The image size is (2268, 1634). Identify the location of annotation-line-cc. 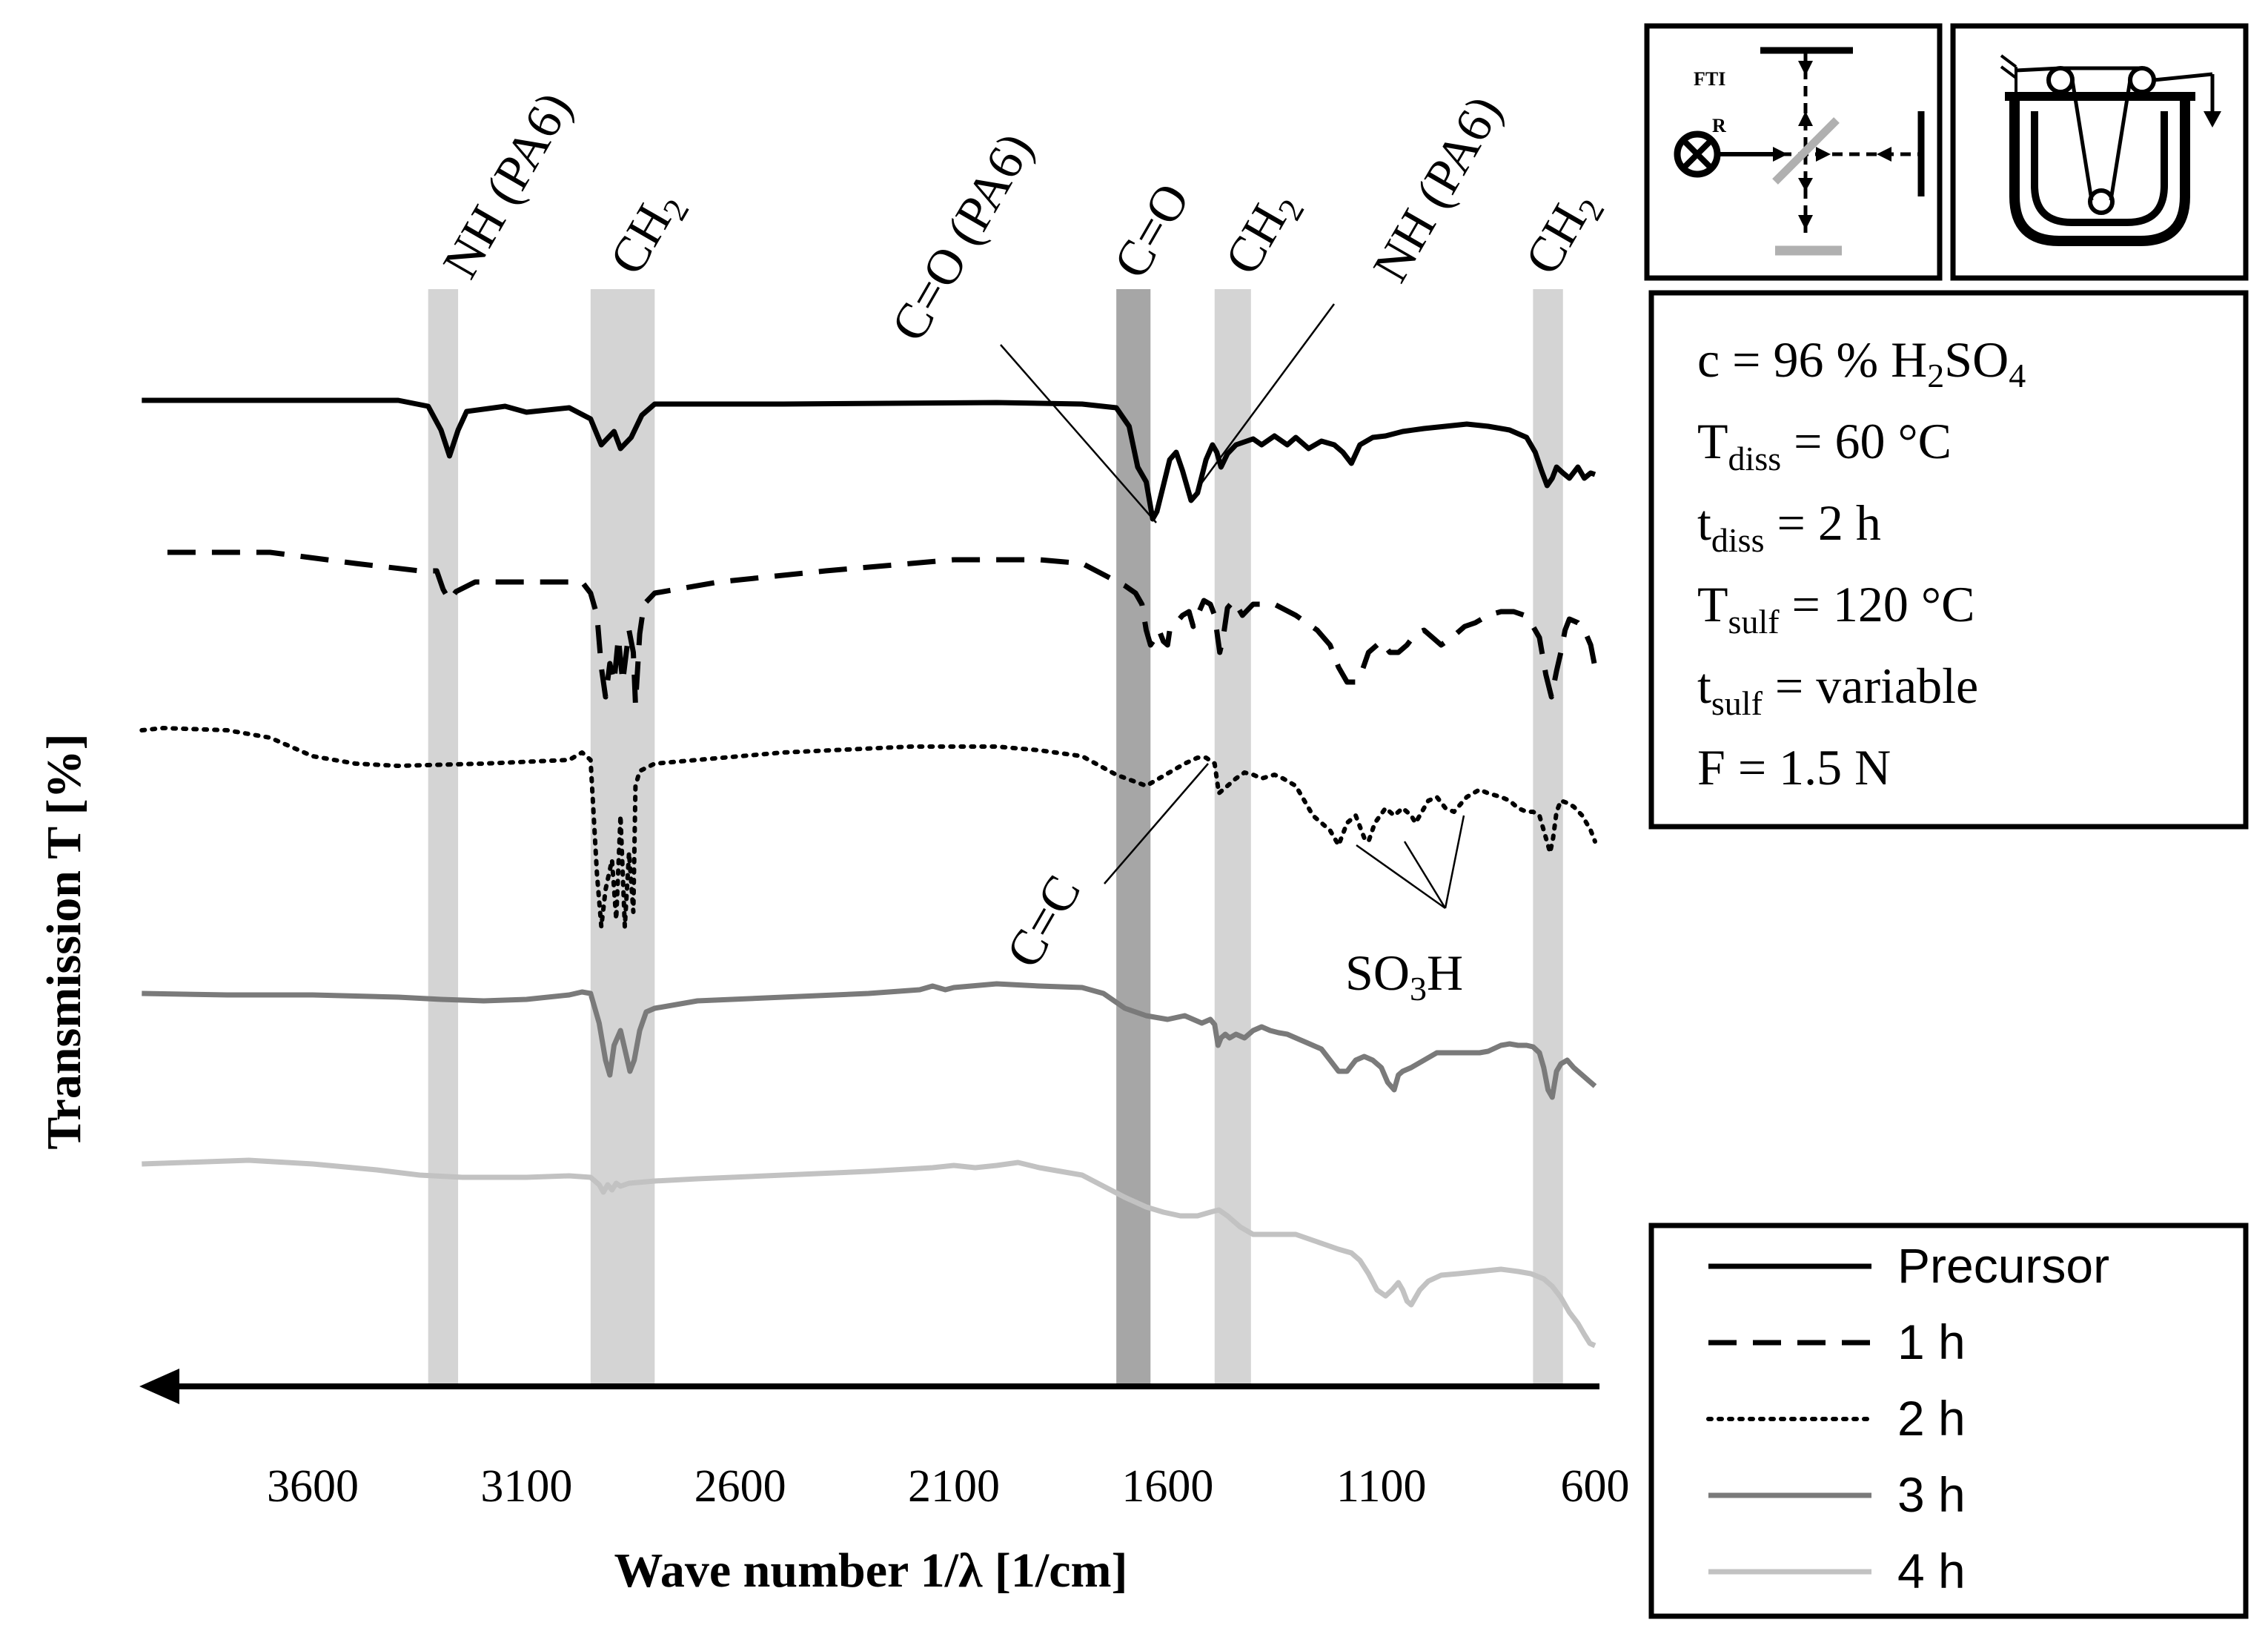
(1156, 824).